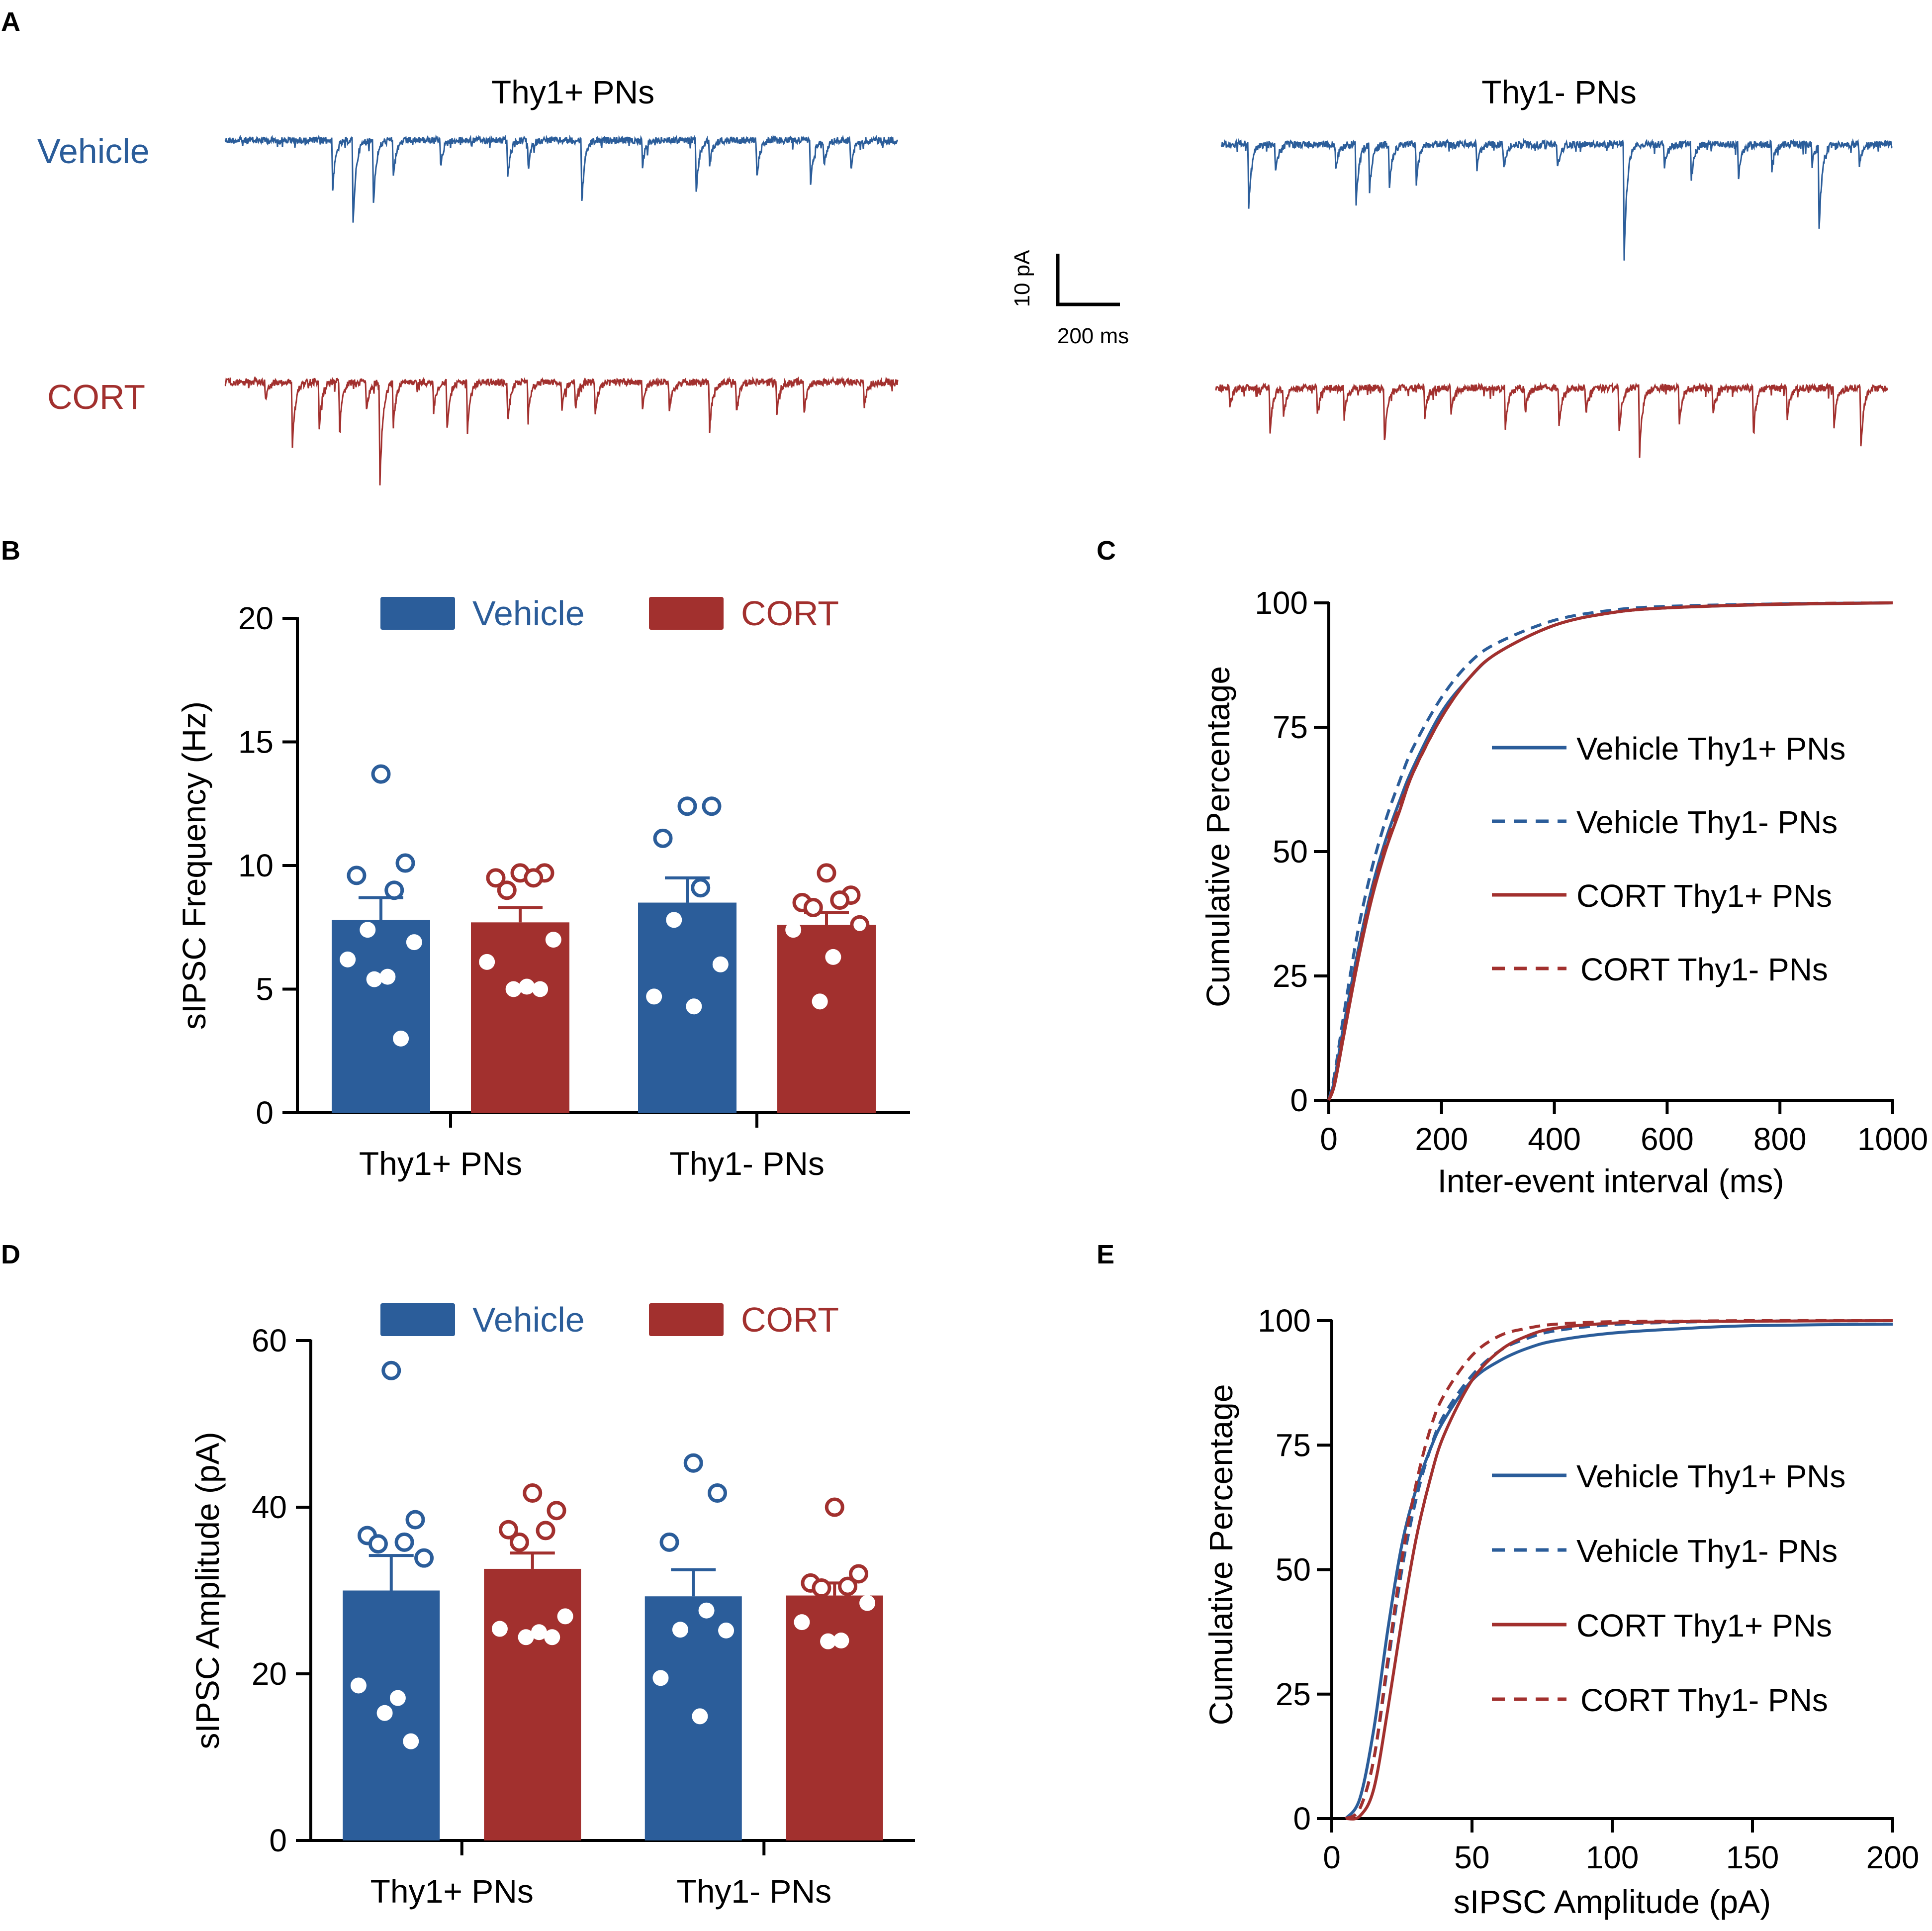  Describe the element at coordinates (1554, 1139) in the screenshot. I see `x-tick-label: 400` at that location.